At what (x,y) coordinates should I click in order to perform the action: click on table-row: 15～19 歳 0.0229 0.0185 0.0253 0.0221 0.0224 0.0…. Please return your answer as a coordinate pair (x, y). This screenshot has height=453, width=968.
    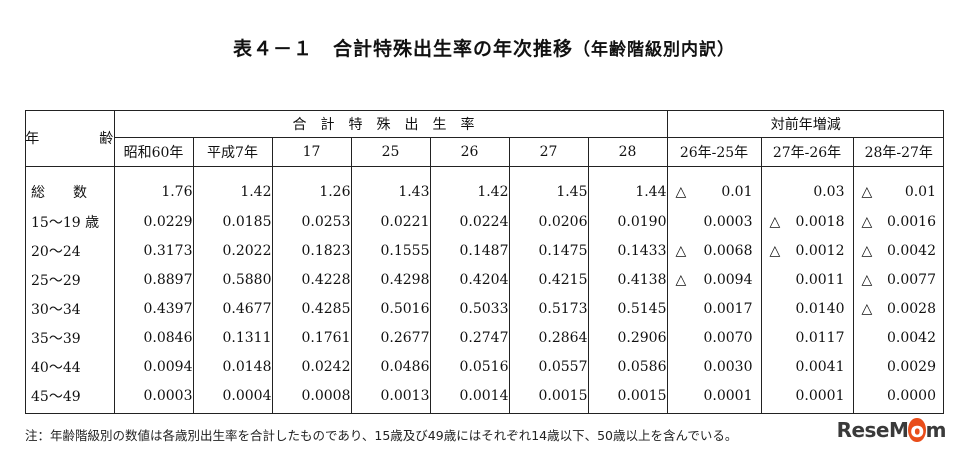
    Looking at the image, I should click on (484, 221).